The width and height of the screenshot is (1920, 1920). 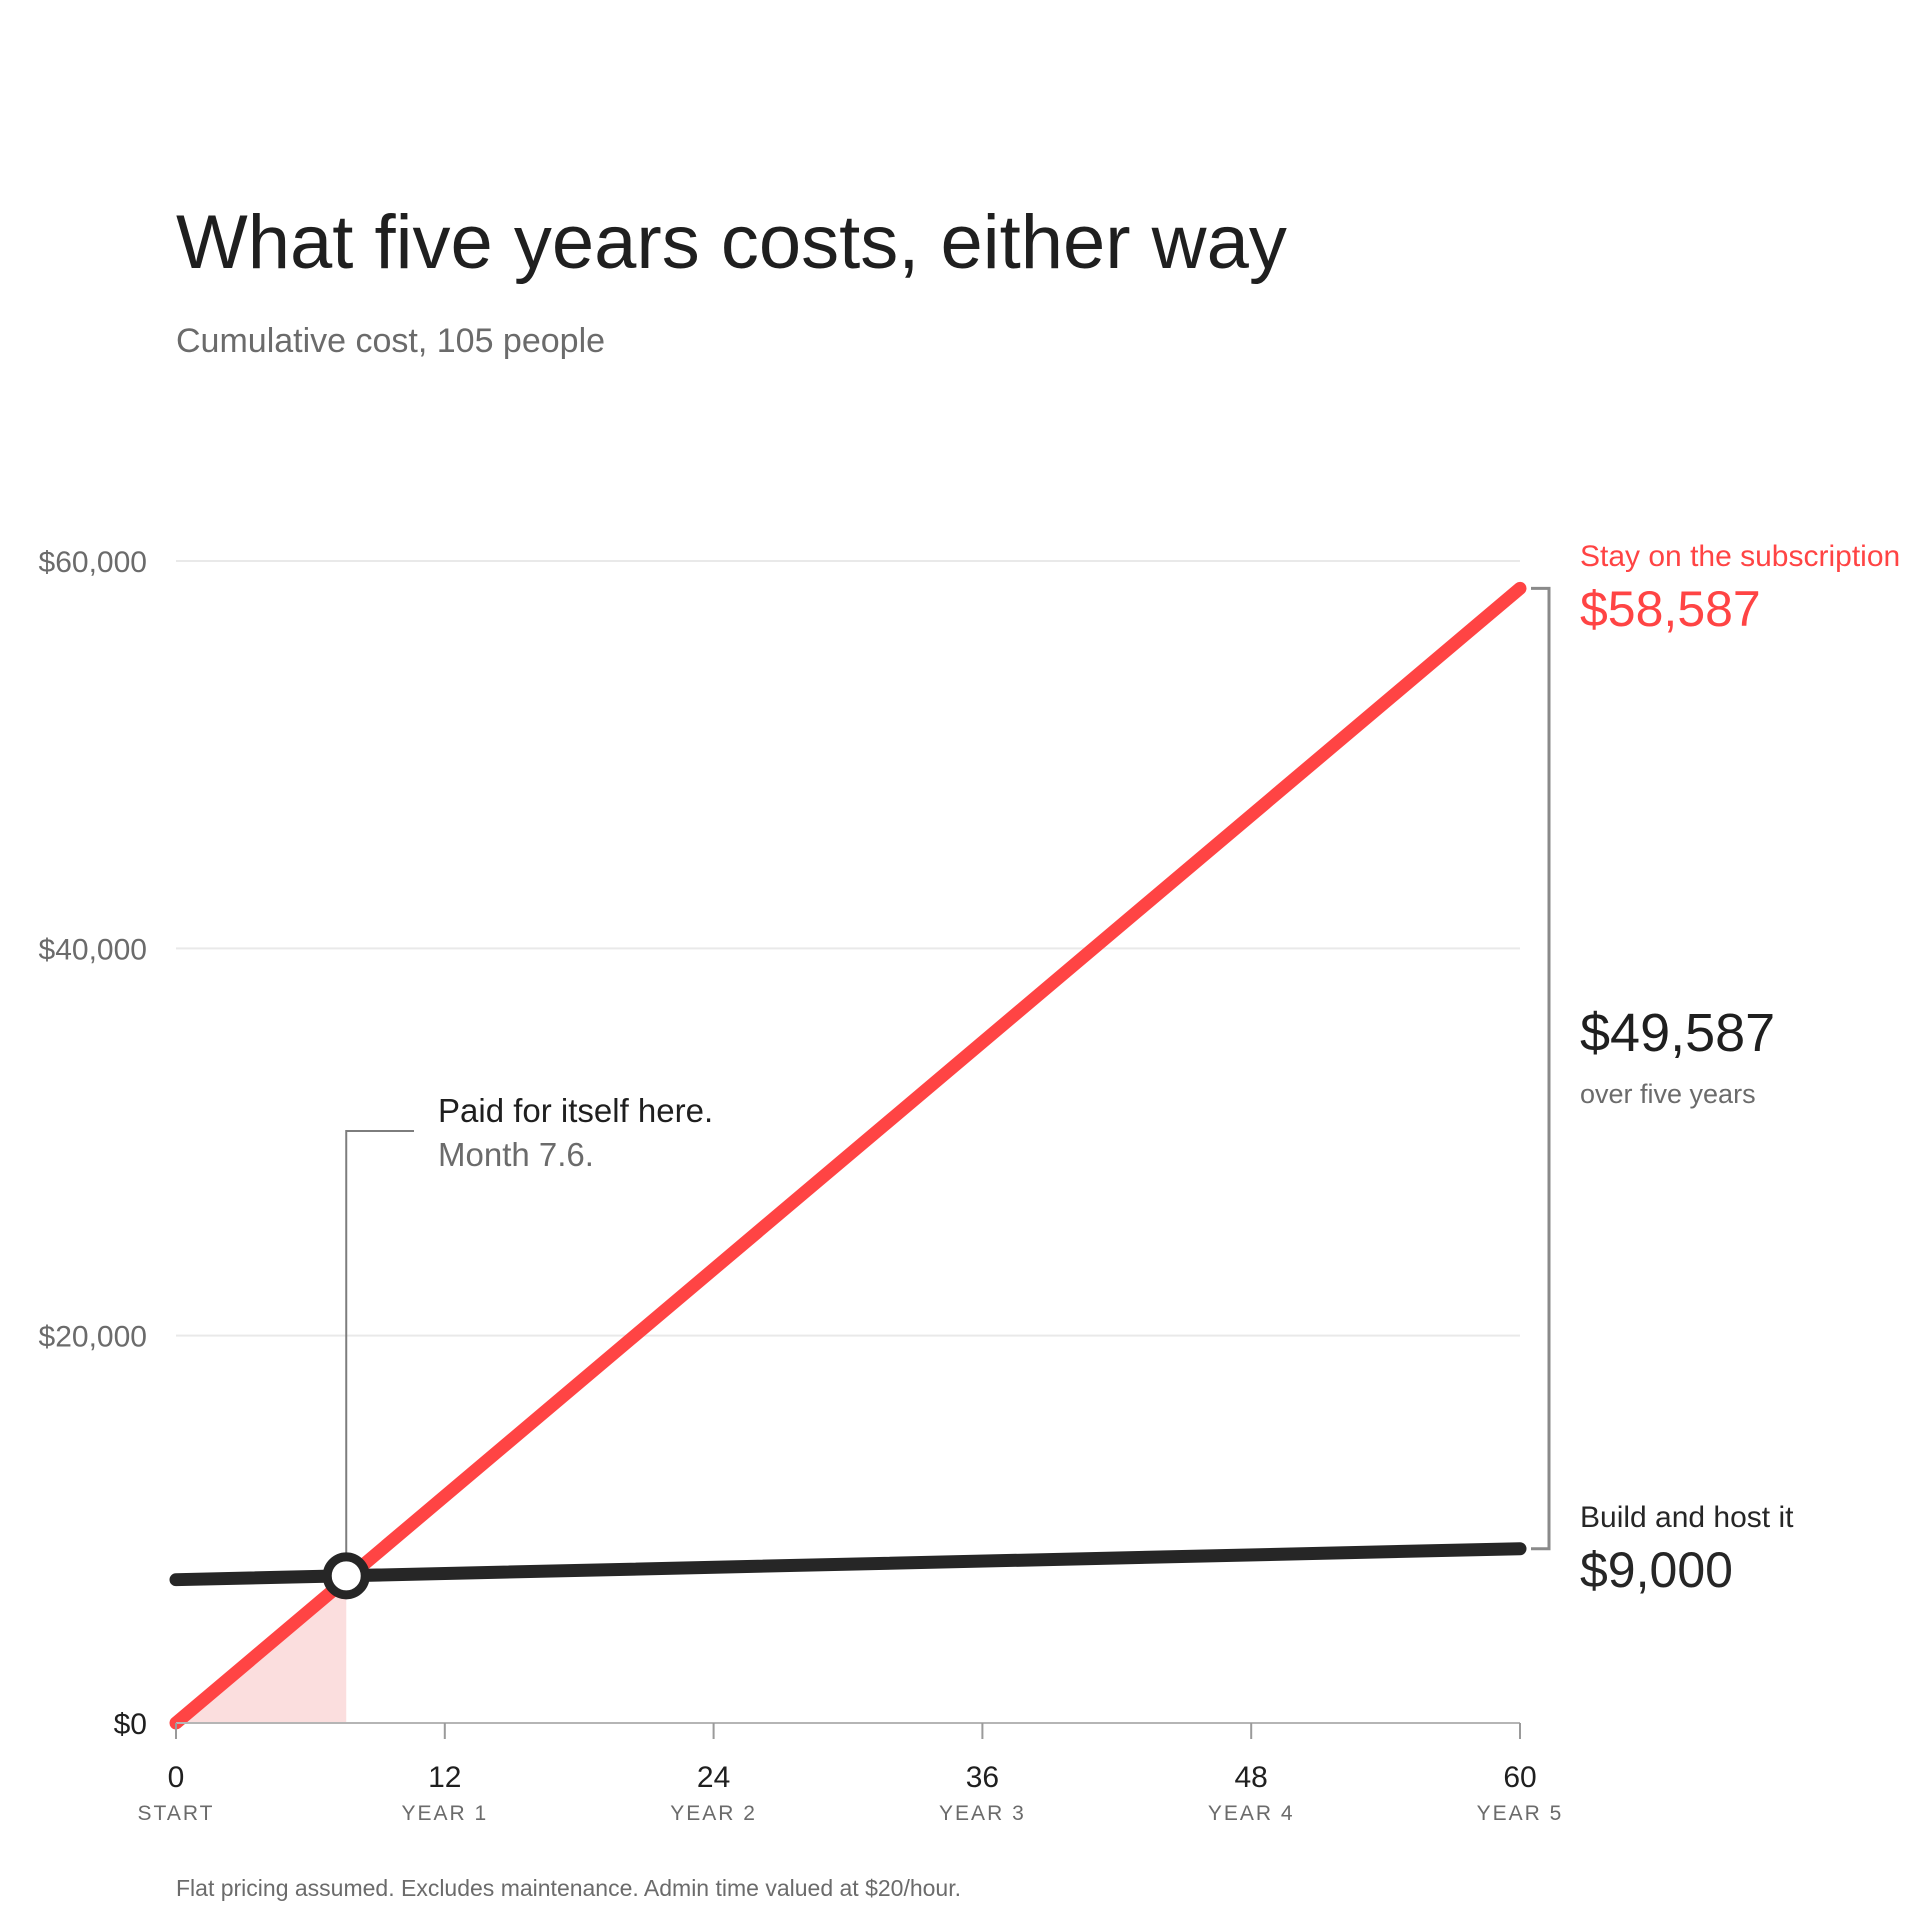 I want to click on breakeven-annotation: Paid for itself here. Month 7.6., so click(x=529, y=1334).